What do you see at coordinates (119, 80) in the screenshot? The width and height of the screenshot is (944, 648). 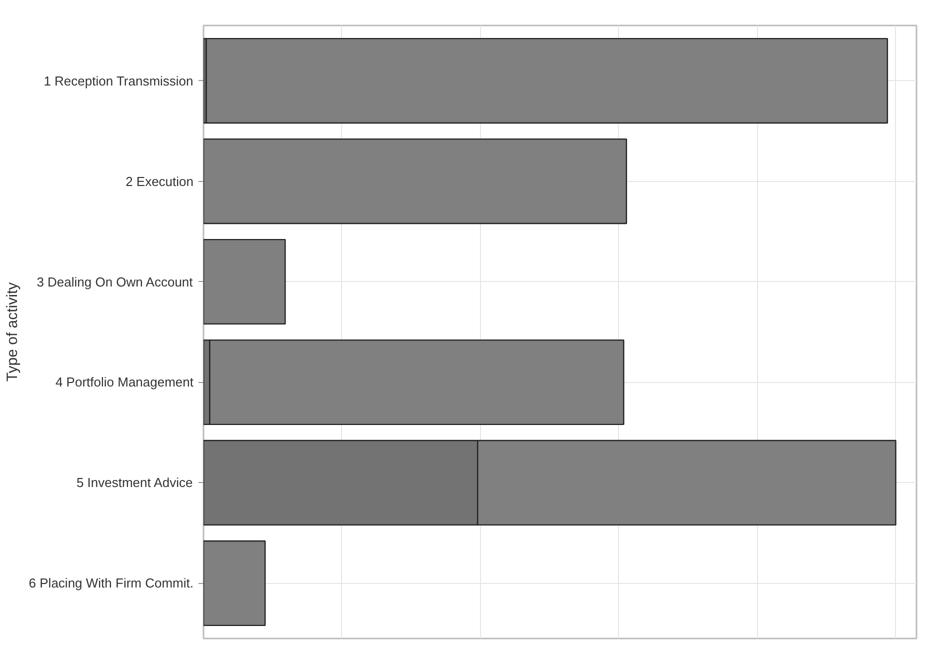 I see `y-tick-label: 1 Reception Transmission` at bounding box center [119, 80].